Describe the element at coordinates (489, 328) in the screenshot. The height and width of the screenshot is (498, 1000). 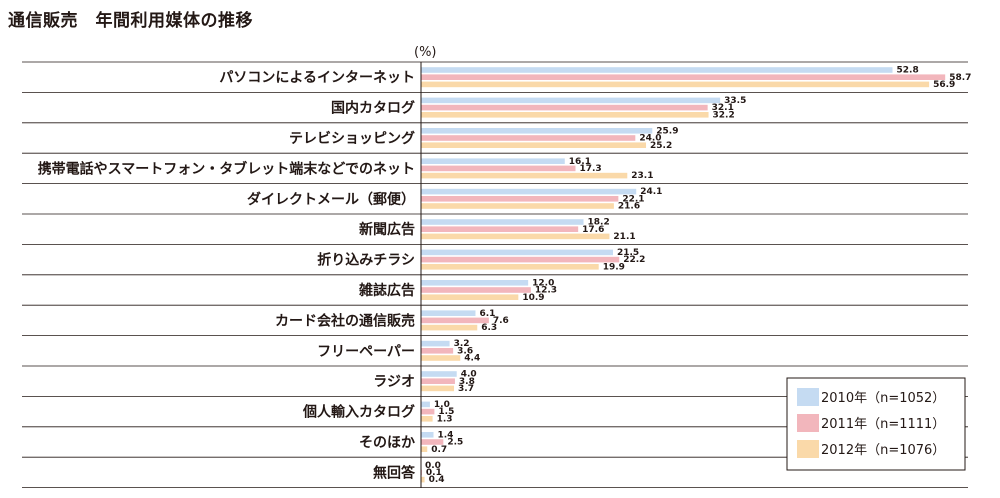
I see `data-label: 6.3` at that location.